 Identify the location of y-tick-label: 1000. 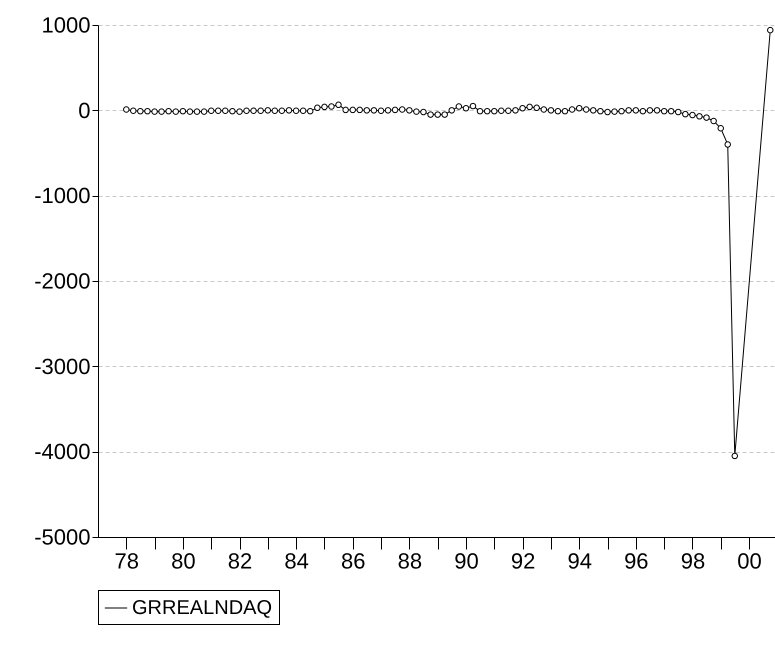
(66, 25).